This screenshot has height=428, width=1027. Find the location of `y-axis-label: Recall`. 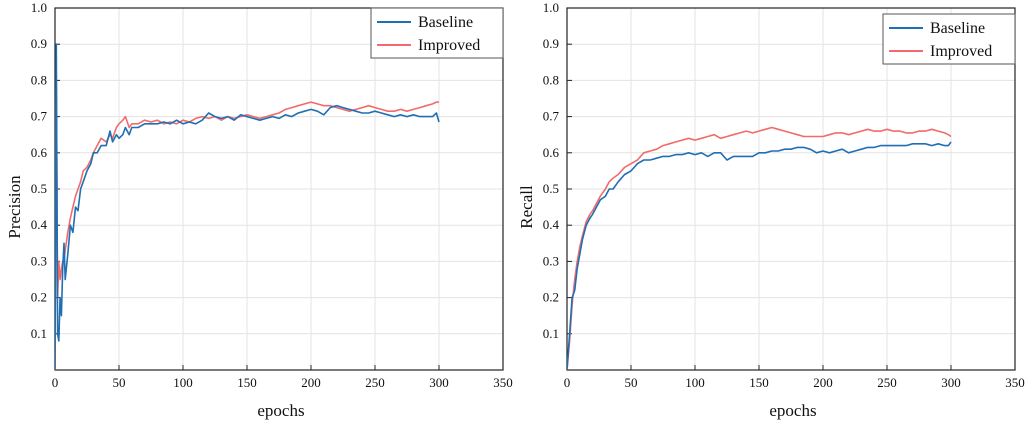

y-axis-label: Recall is located at coordinates (526, 207).